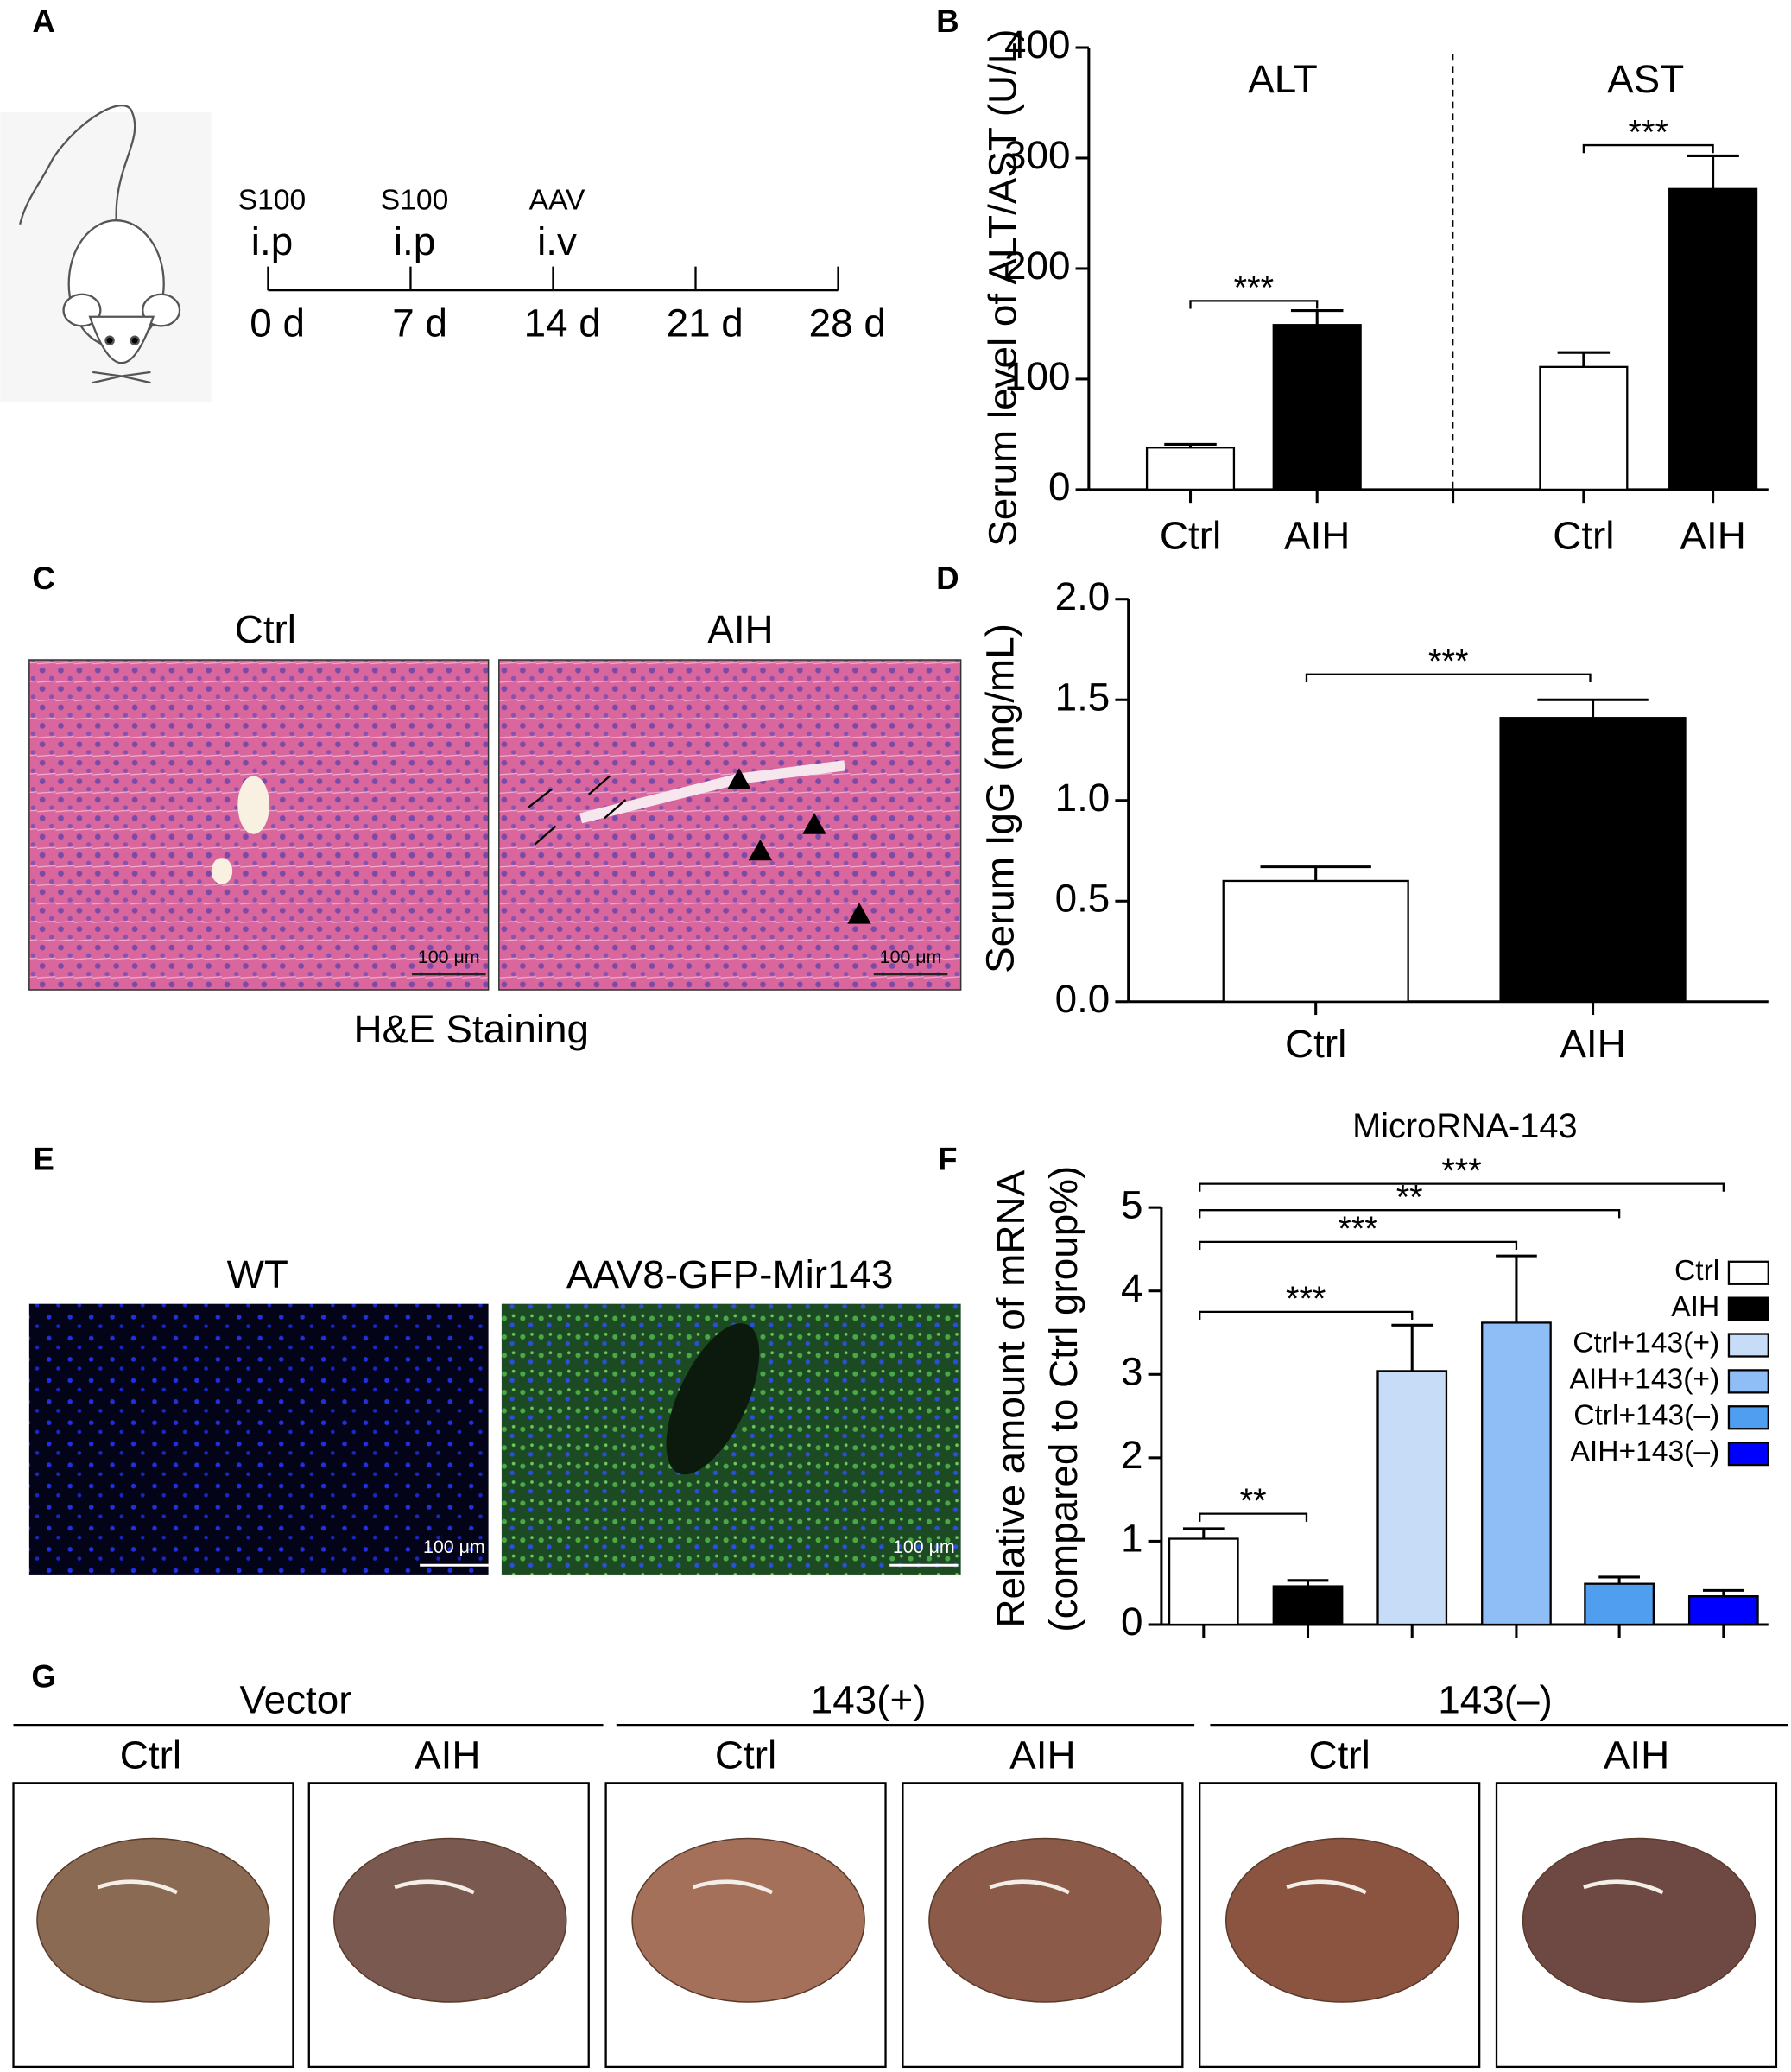 The height and width of the screenshot is (2072, 1791). I want to click on liver-photos, so click(895, 1925).